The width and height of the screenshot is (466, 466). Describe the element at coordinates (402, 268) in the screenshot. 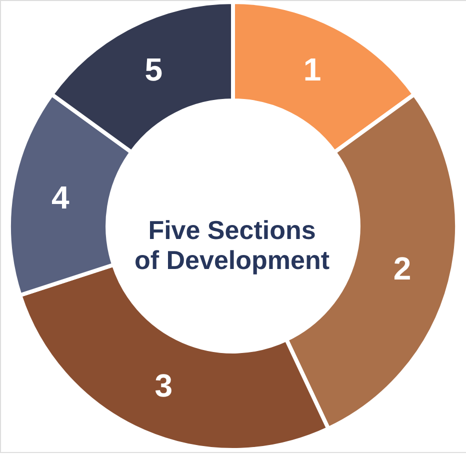

I see `slice-label: 2` at that location.